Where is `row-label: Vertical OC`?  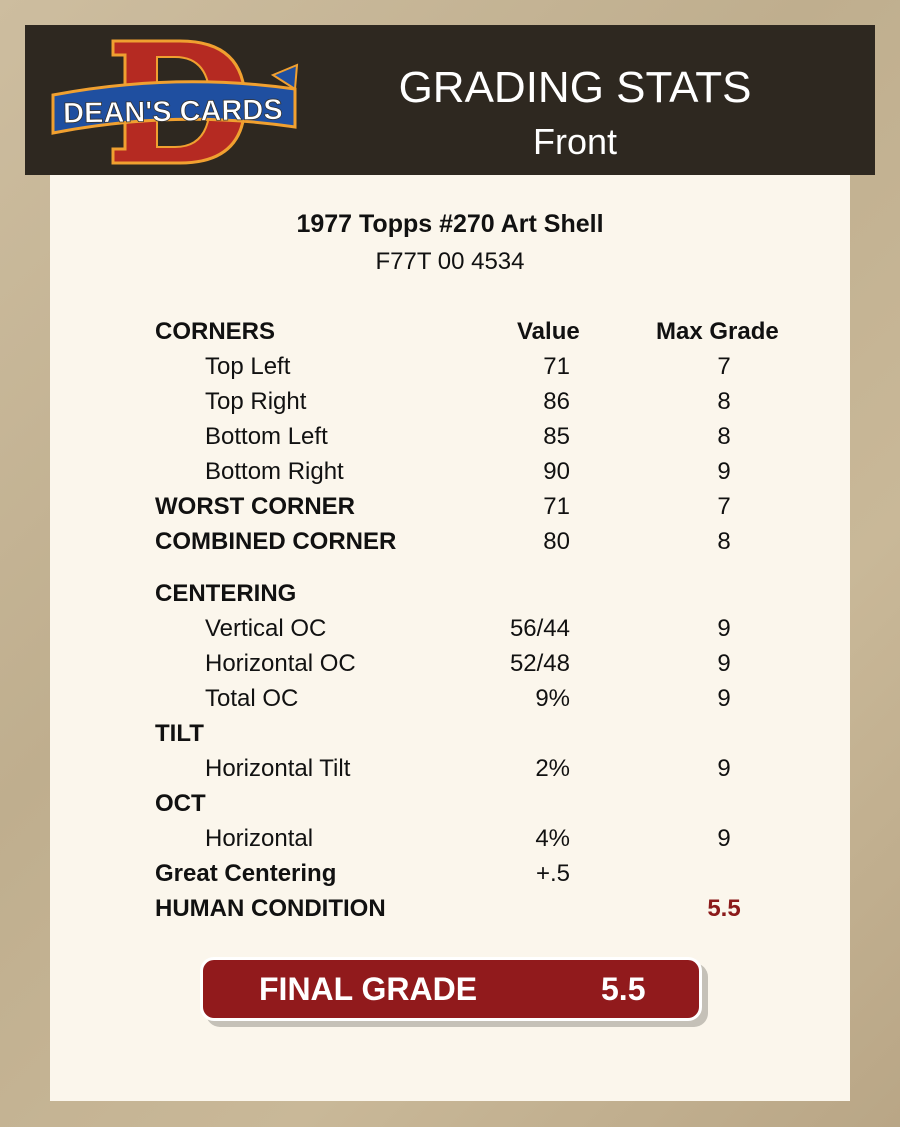 row-label: Vertical OC is located at coordinates (266, 628).